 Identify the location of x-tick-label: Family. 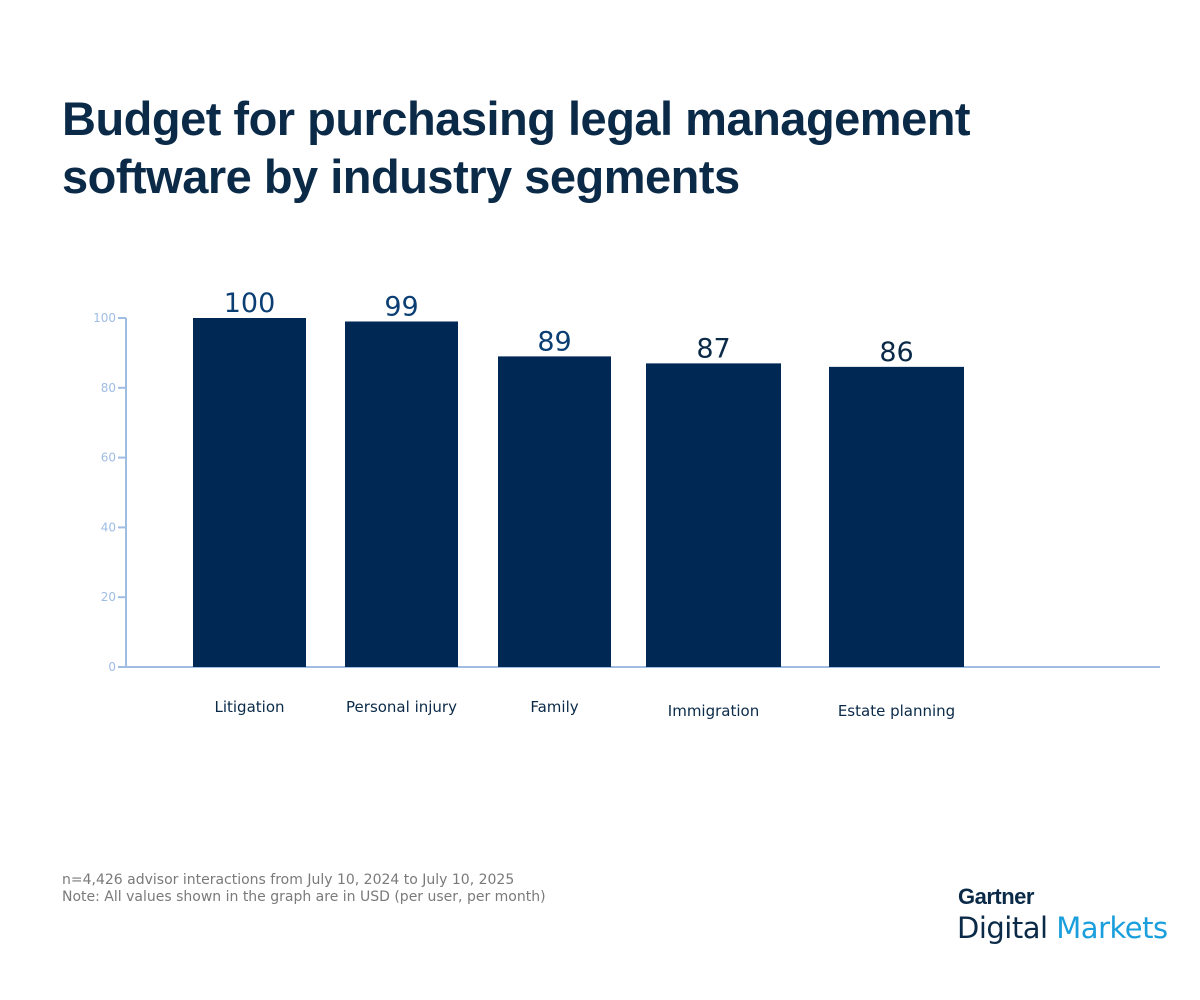
(554, 707).